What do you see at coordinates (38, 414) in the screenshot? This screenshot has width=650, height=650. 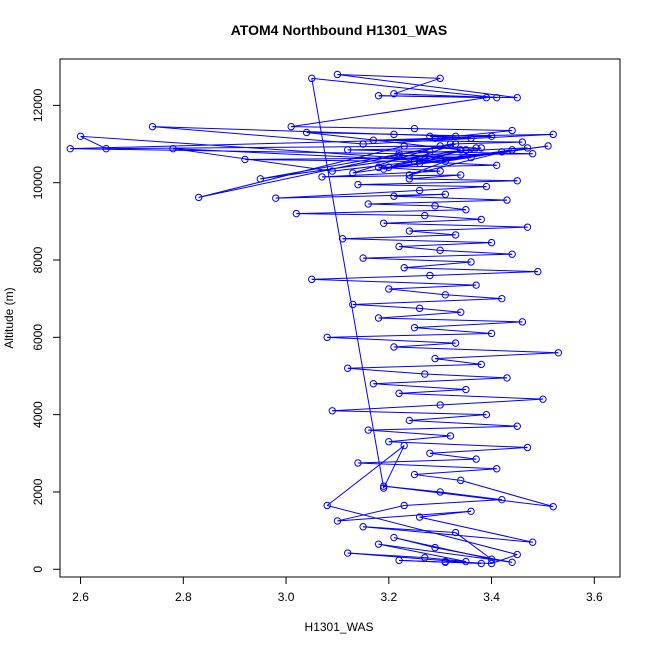 I see `y-tick-label: 4000` at bounding box center [38, 414].